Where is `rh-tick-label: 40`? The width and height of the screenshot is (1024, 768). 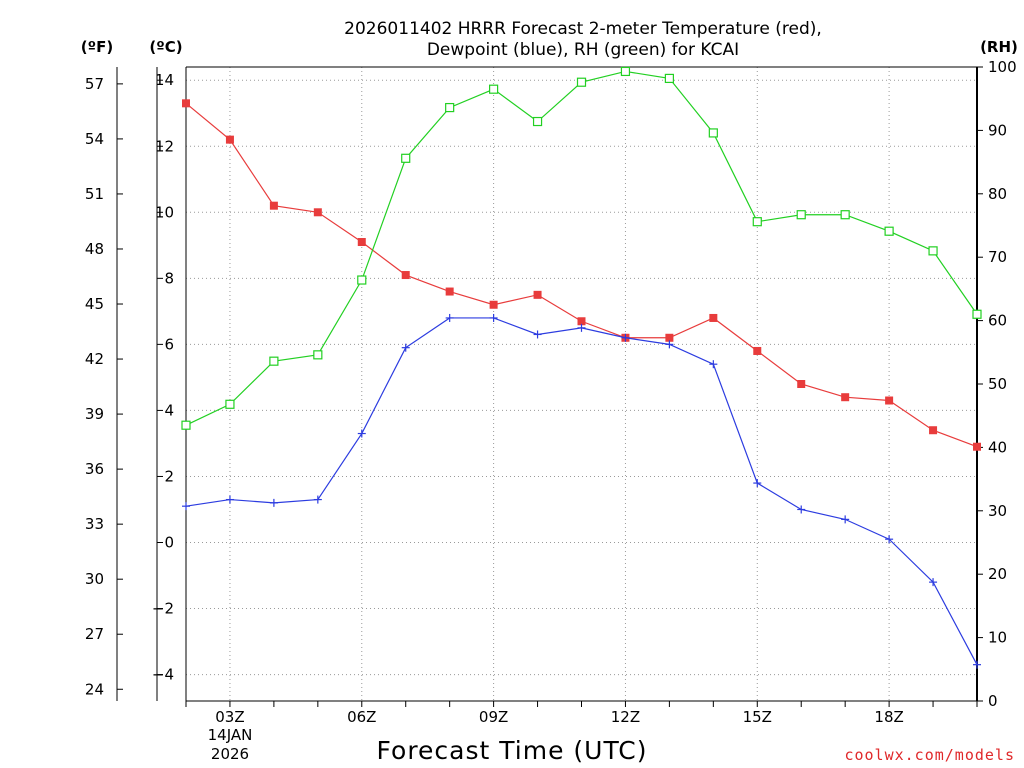
rh-tick-label: 40 is located at coordinates (997, 447).